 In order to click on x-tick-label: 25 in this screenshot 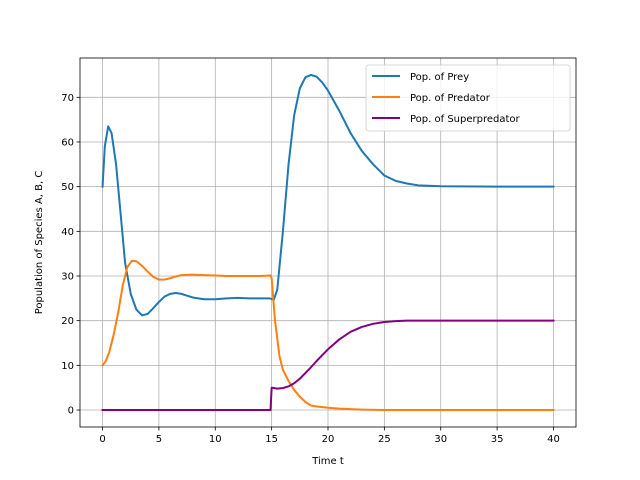, I will do `click(384, 439)`.